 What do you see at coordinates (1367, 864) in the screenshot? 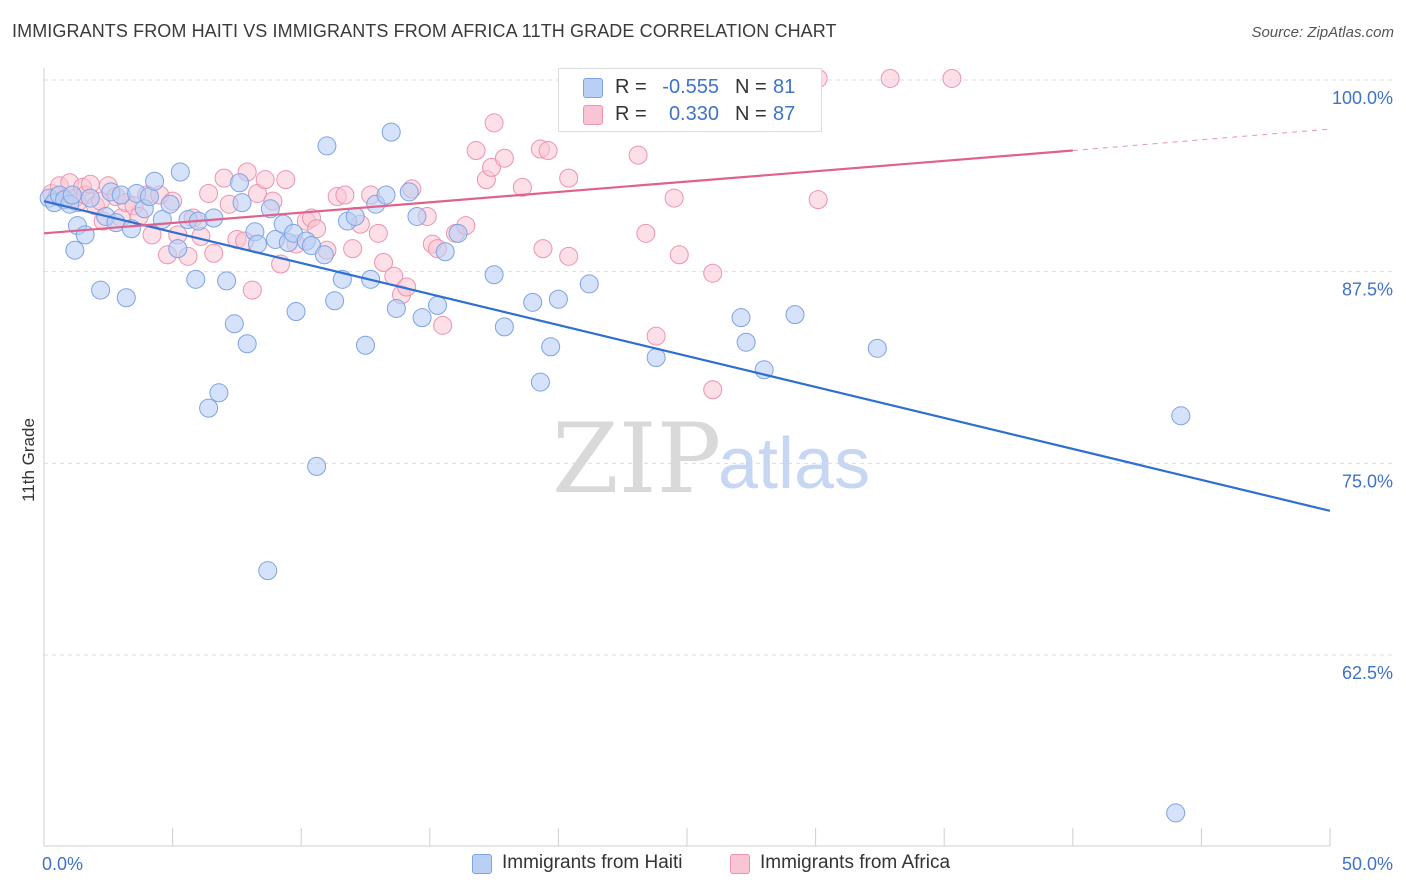
I see `x-tick-label: 50.0%` at bounding box center [1367, 864].